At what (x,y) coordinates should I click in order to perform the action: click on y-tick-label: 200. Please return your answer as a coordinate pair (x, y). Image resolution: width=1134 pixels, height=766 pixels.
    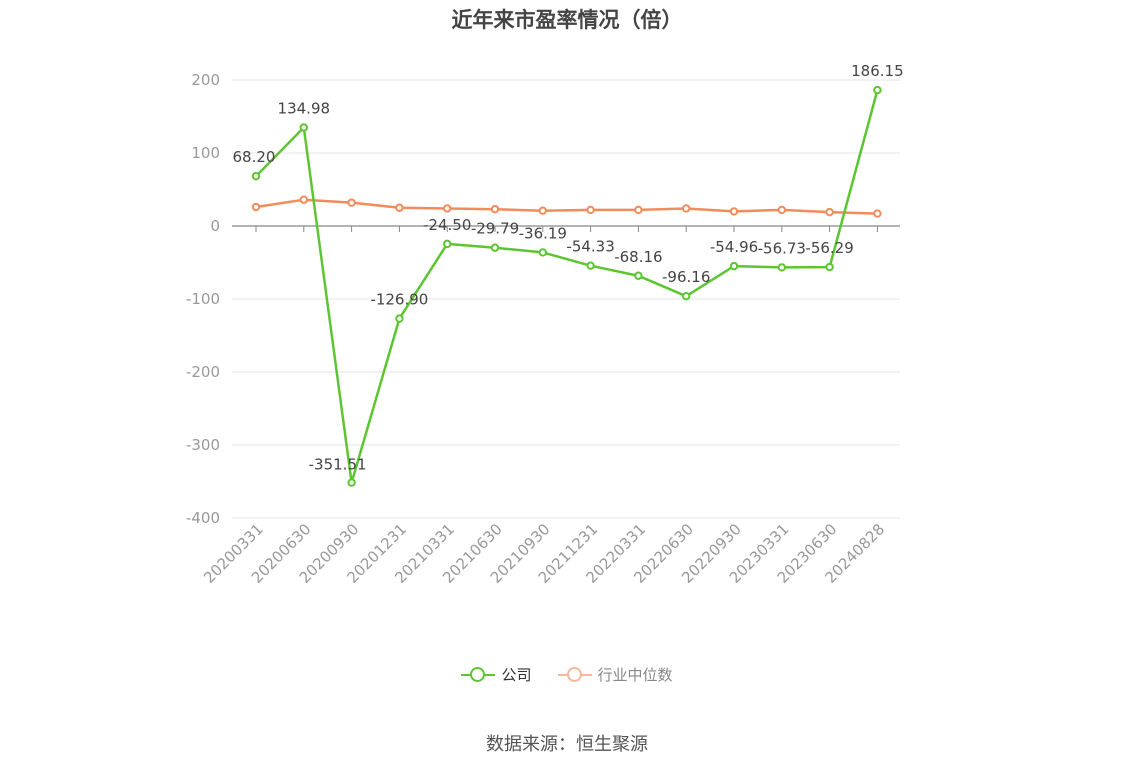
    Looking at the image, I should click on (205, 80).